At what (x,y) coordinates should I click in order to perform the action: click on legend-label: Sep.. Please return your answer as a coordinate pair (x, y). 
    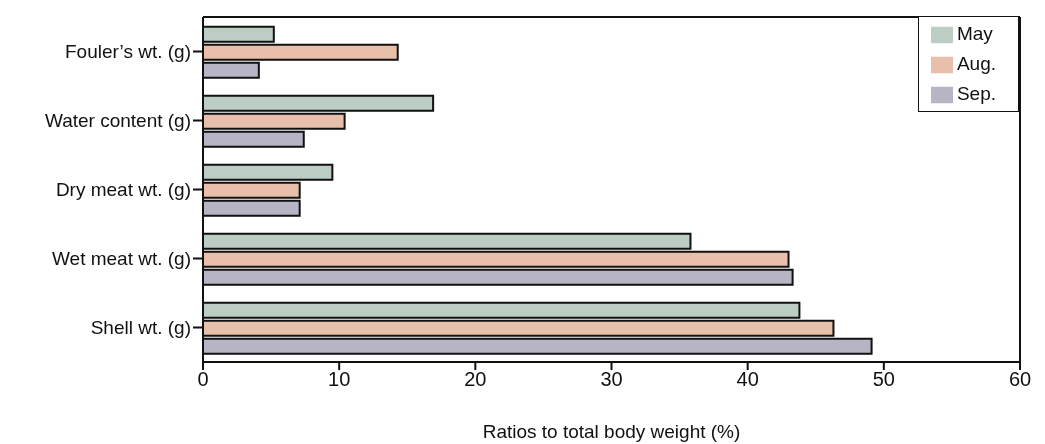
    Looking at the image, I should click on (976, 93).